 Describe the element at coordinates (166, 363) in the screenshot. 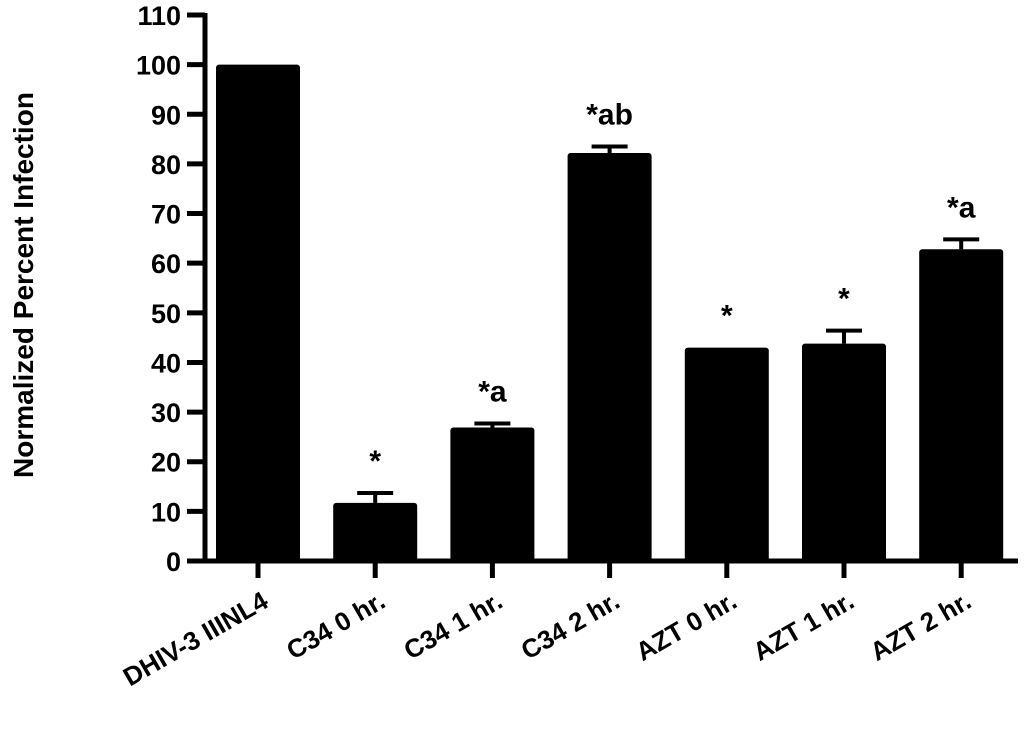

I see `y-tick-label-4: 40` at that location.